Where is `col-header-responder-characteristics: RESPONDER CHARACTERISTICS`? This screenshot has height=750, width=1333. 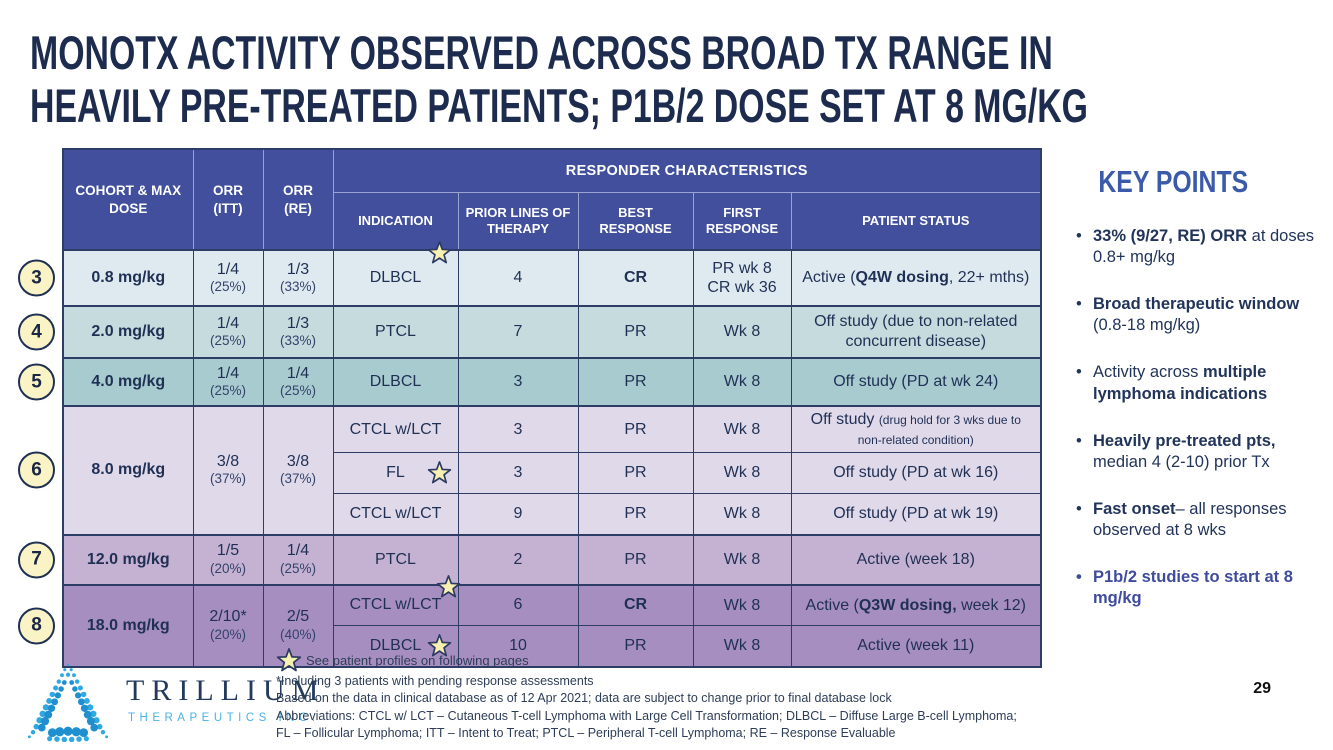 col-header-responder-characteristics: RESPONDER CHARACTERISTICS is located at coordinates (687, 170).